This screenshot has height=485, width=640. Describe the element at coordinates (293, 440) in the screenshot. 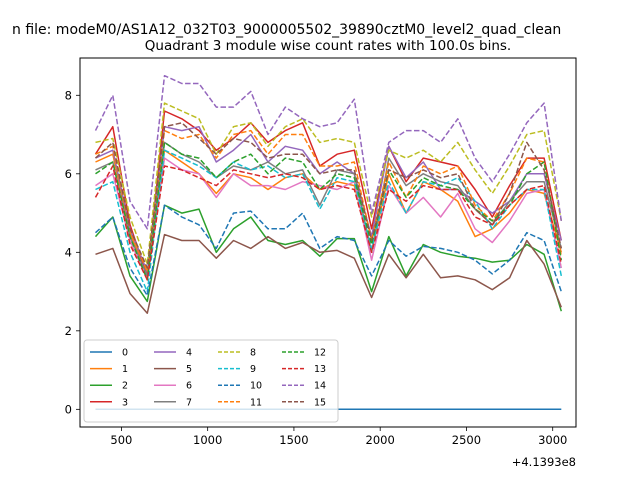

I see `x-tick-label: 1500` at that location.